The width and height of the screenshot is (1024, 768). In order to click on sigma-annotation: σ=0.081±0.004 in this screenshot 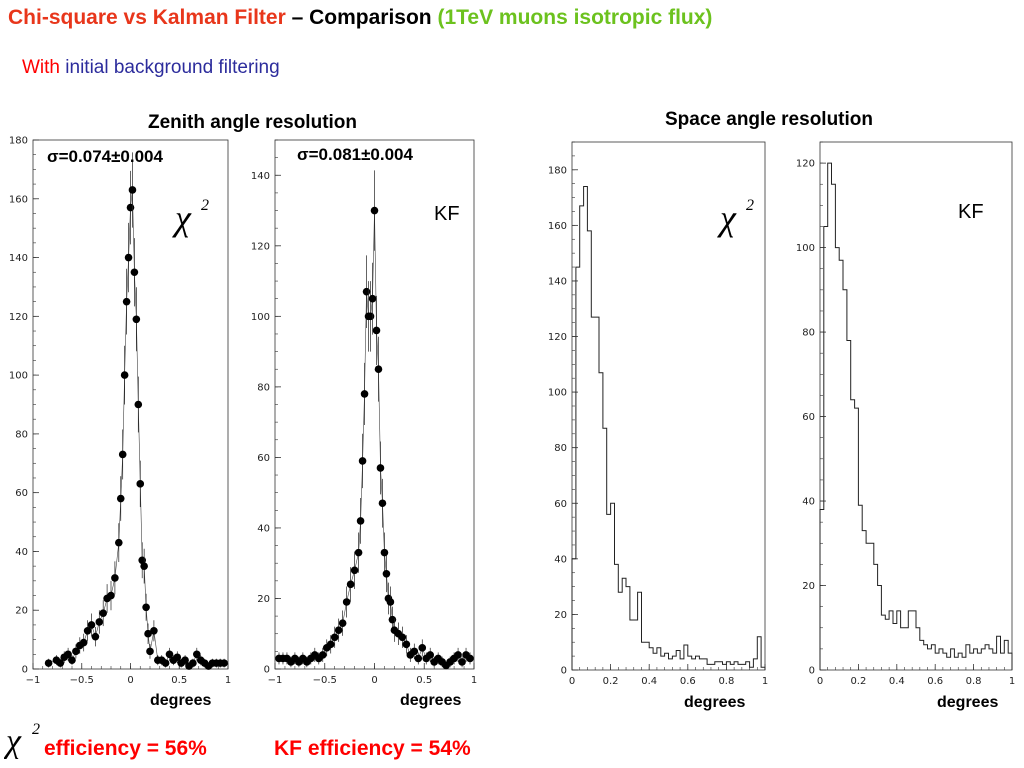, I will do `click(355, 154)`.